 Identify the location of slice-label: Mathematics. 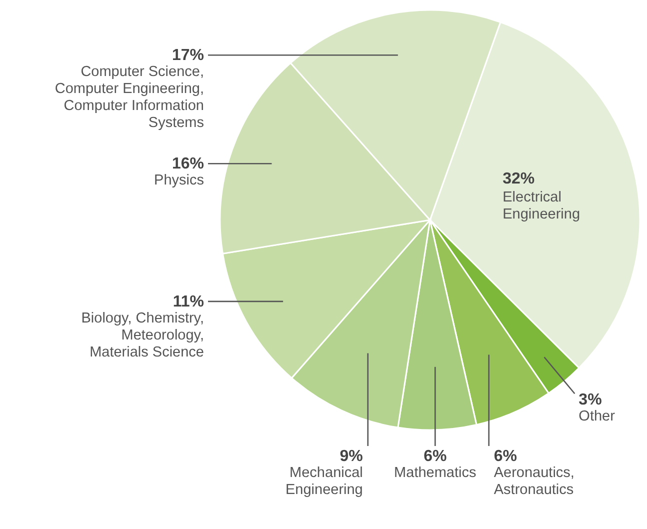
(435, 473).